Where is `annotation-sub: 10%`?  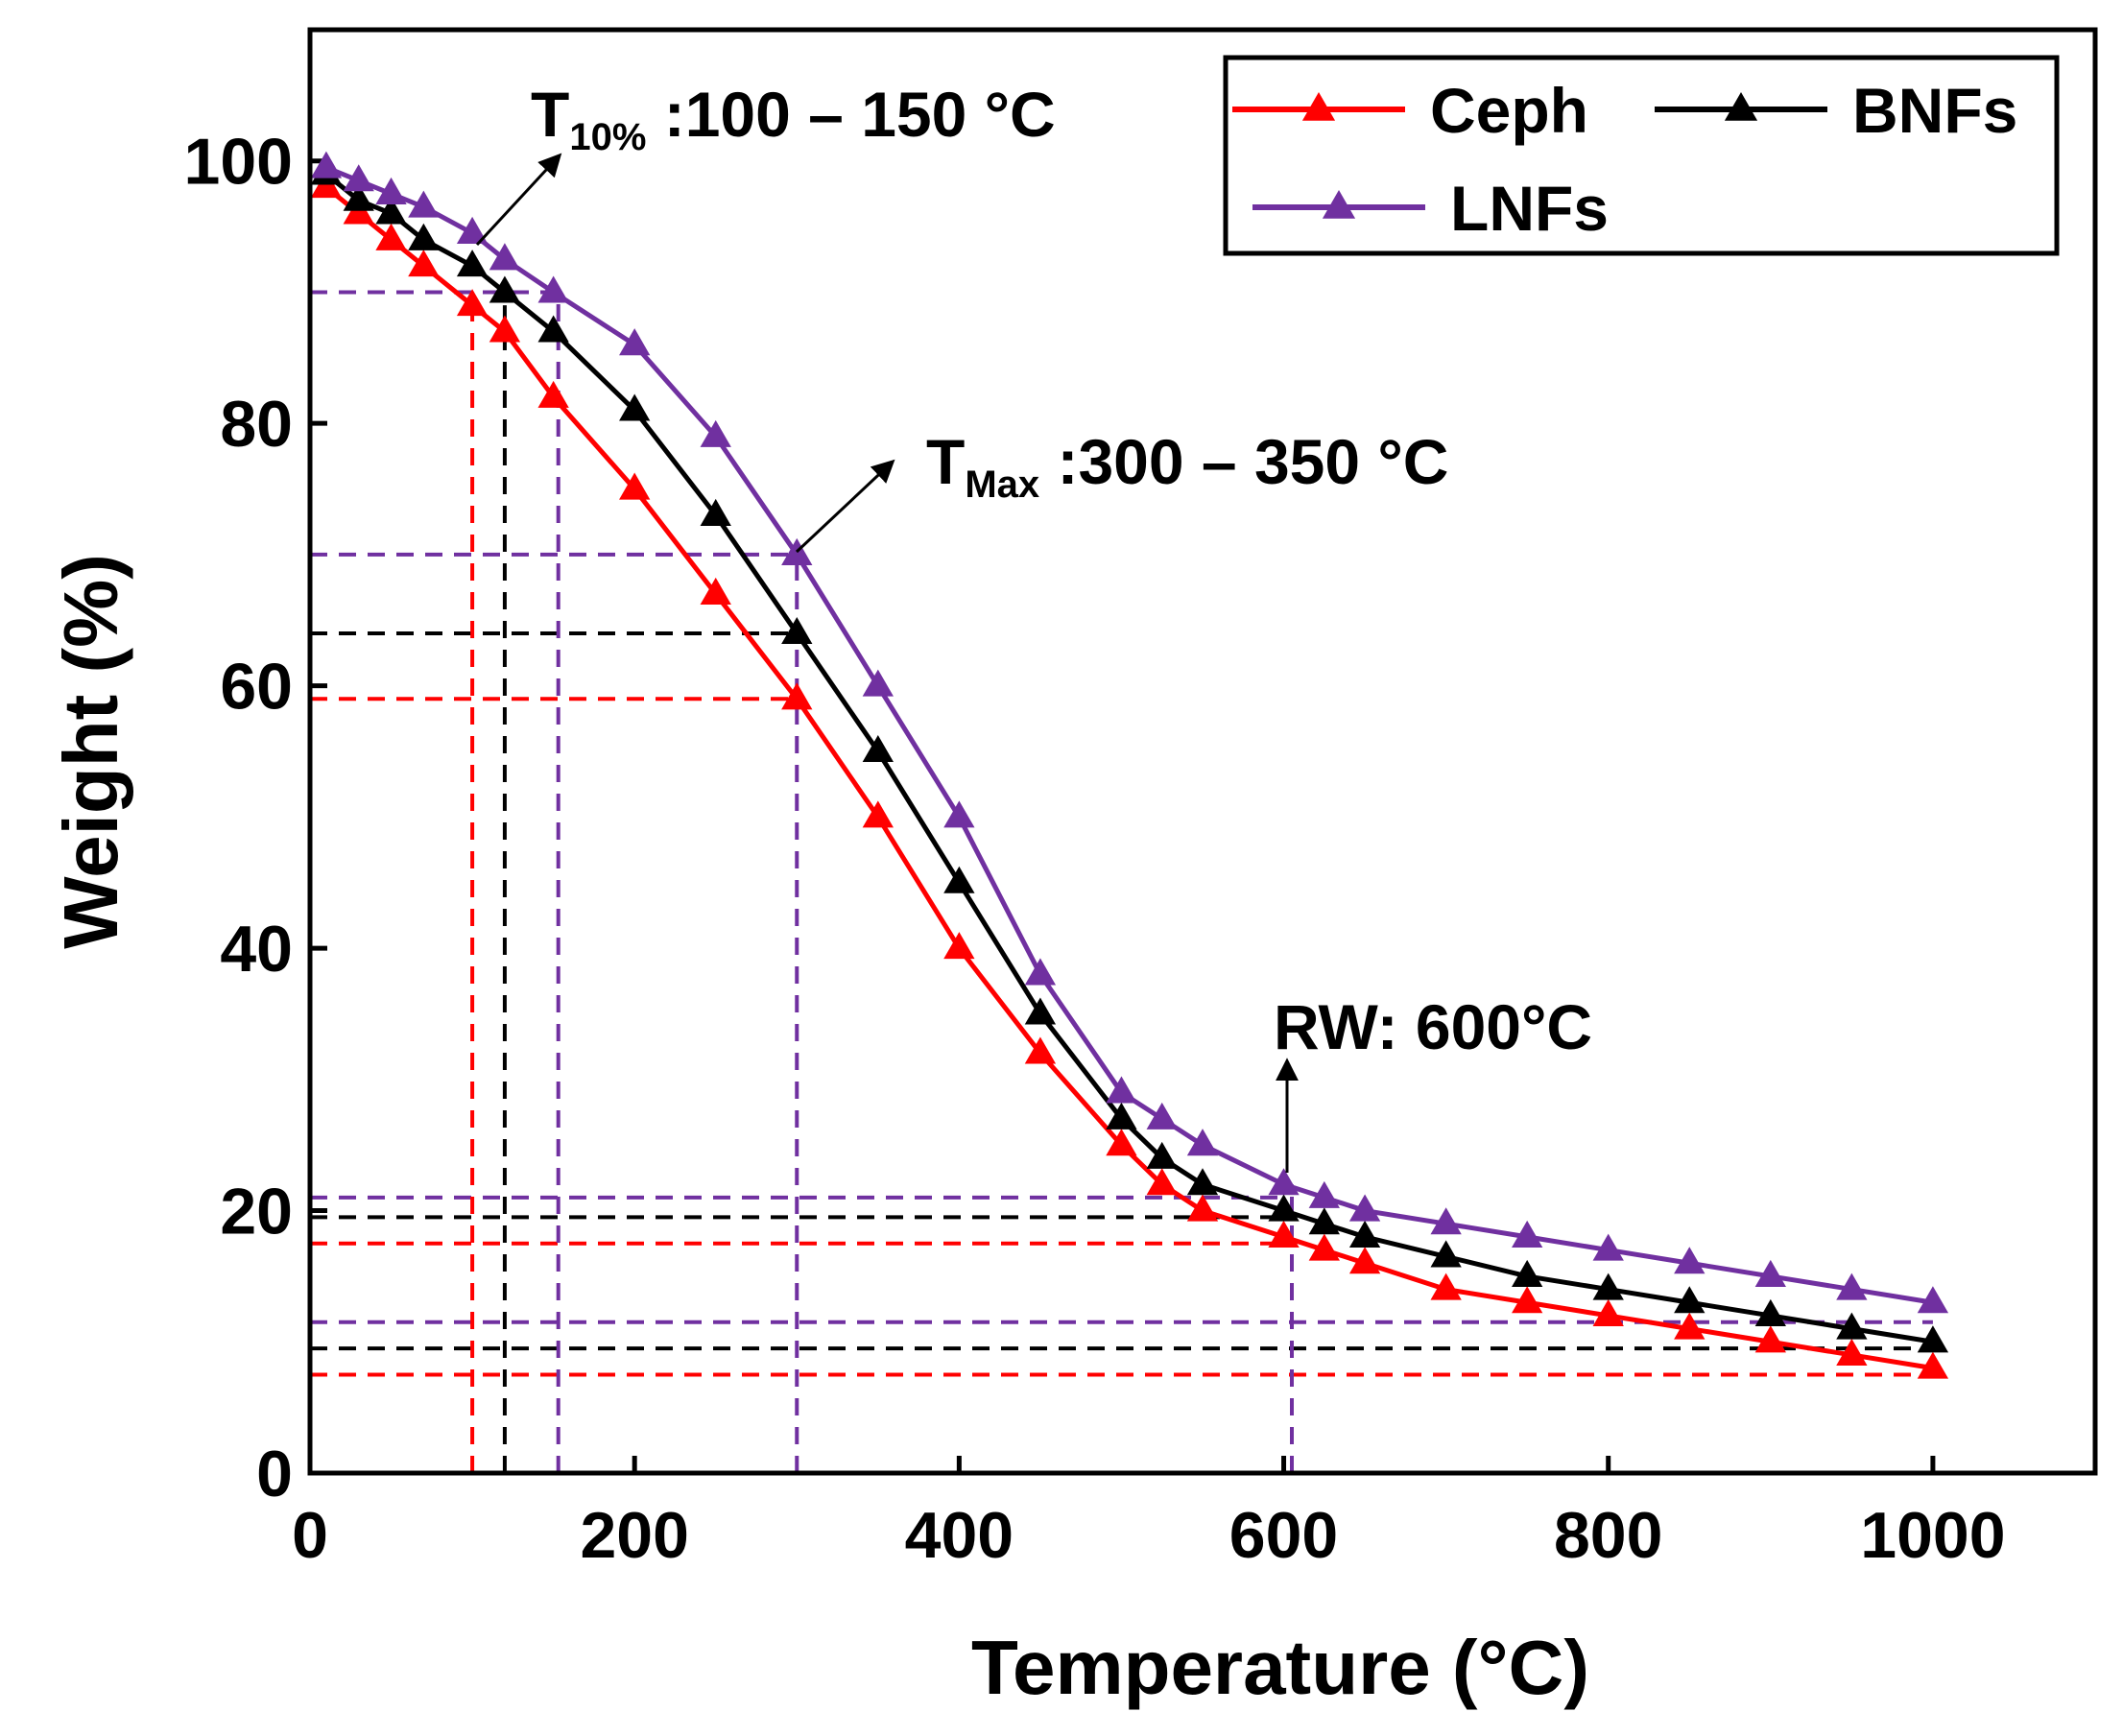
annotation-sub: 10% is located at coordinates (607, 137).